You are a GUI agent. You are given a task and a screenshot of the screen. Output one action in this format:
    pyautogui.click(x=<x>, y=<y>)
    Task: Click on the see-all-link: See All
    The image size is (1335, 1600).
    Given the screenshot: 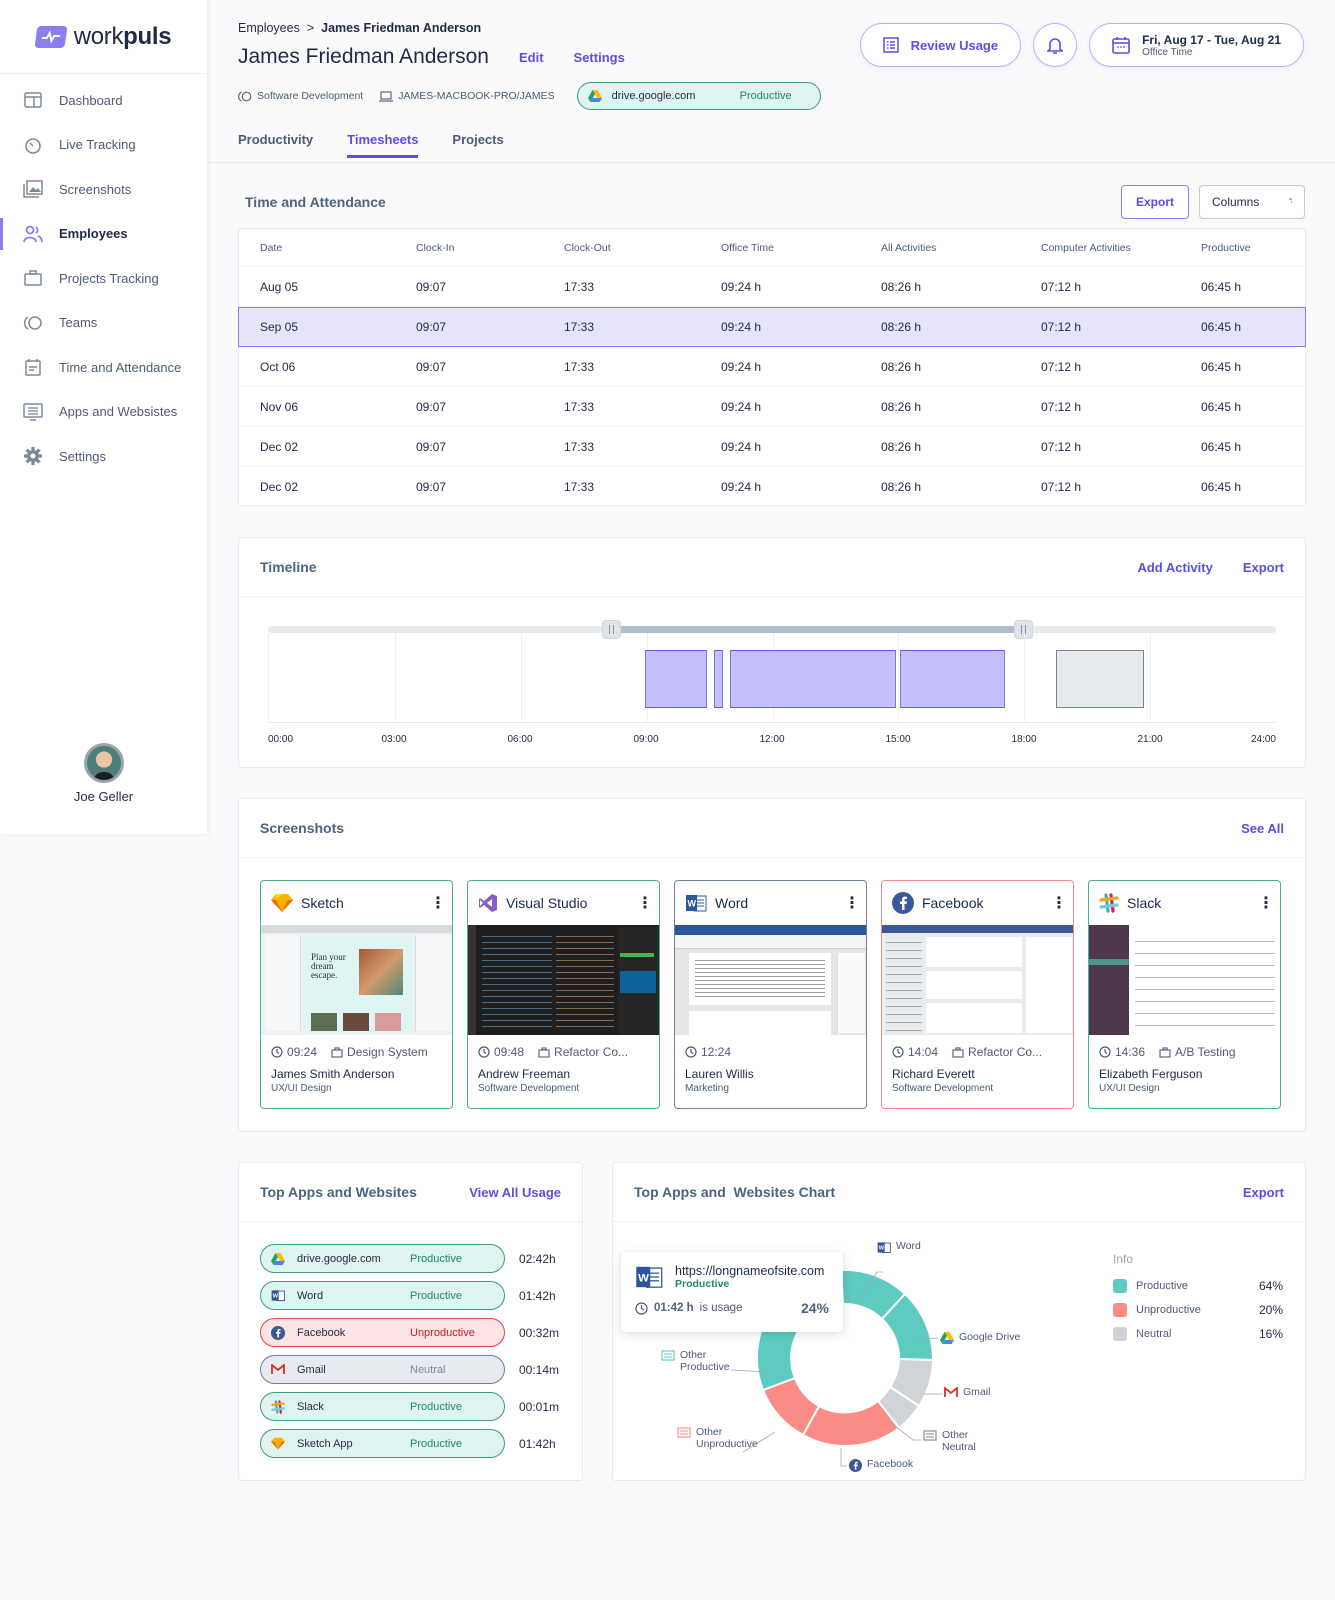 What is the action you would take?
    pyautogui.click(x=1262, y=828)
    